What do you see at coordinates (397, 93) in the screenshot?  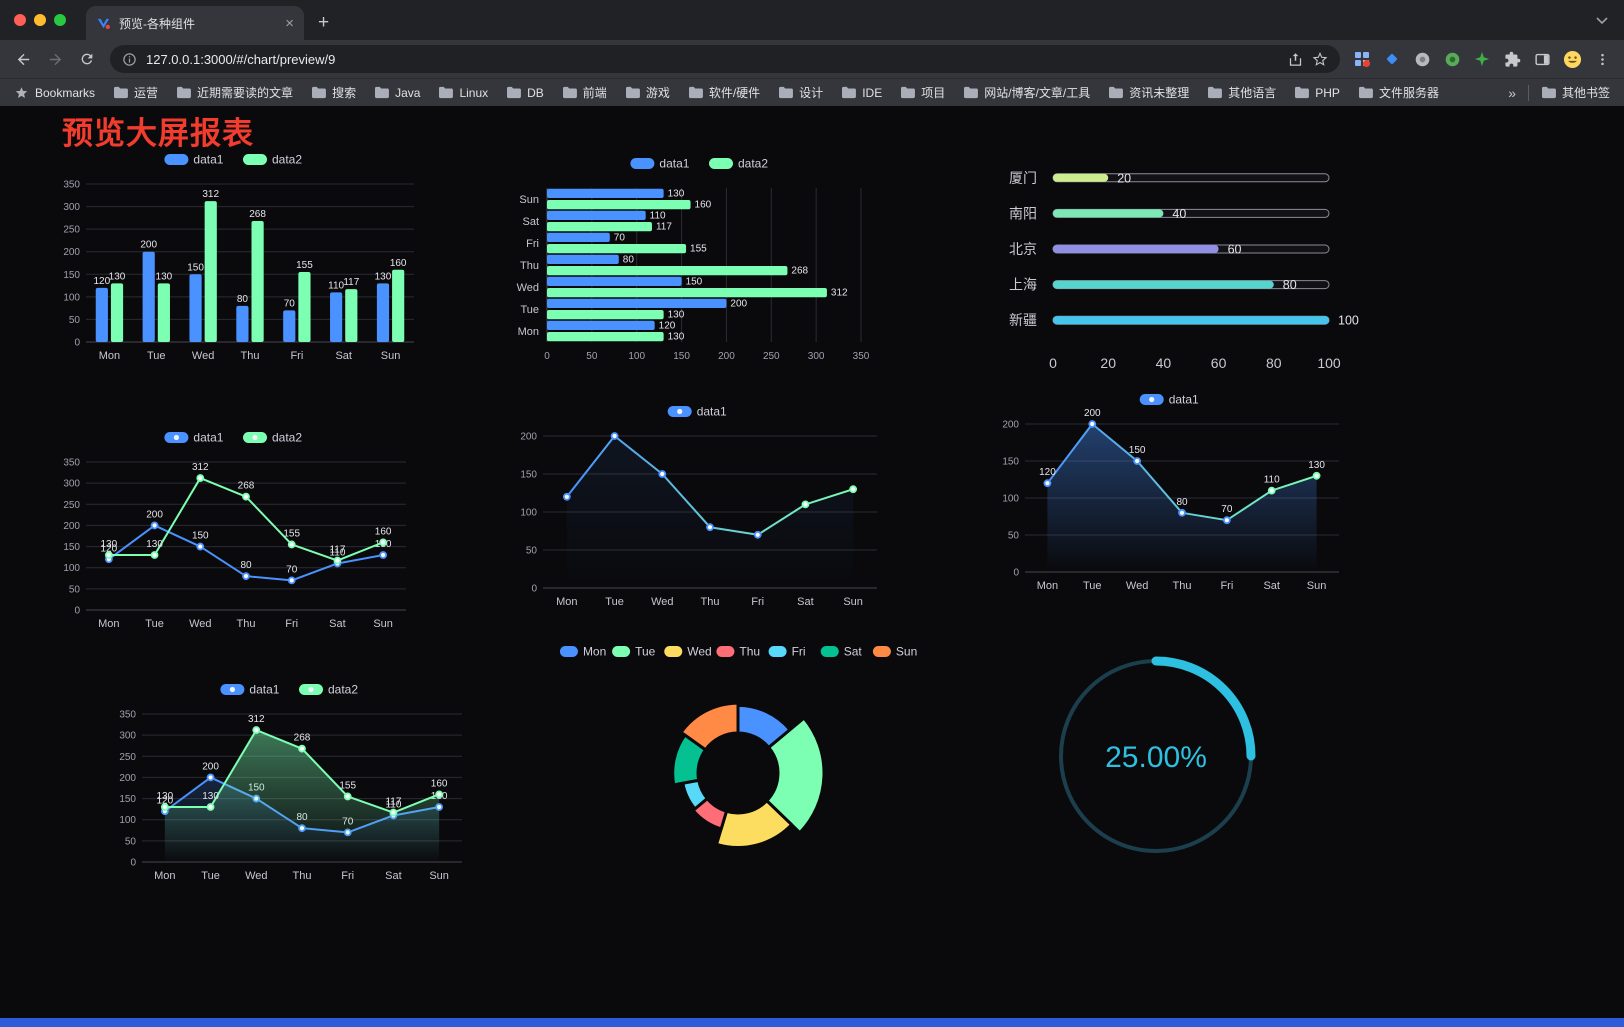 I see `bookmark-folder: Java` at bounding box center [397, 93].